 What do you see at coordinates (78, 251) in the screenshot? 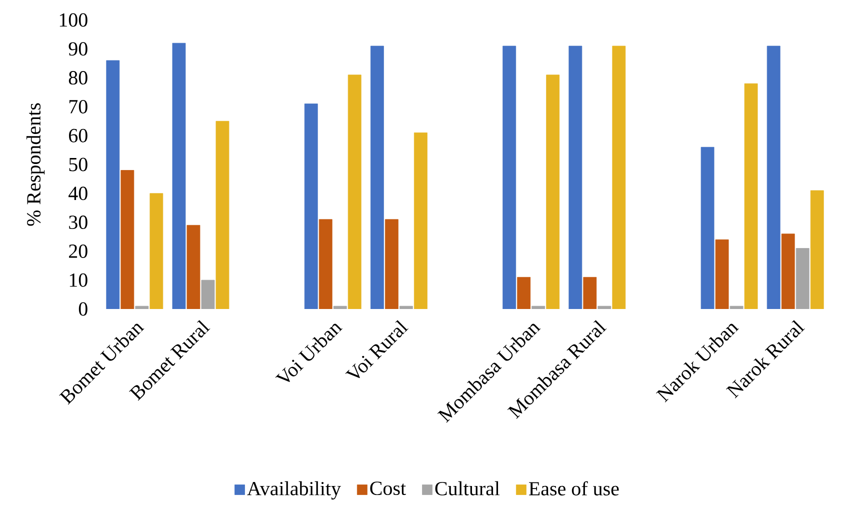
I see `y-tick-label: 20` at bounding box center [78, 251].